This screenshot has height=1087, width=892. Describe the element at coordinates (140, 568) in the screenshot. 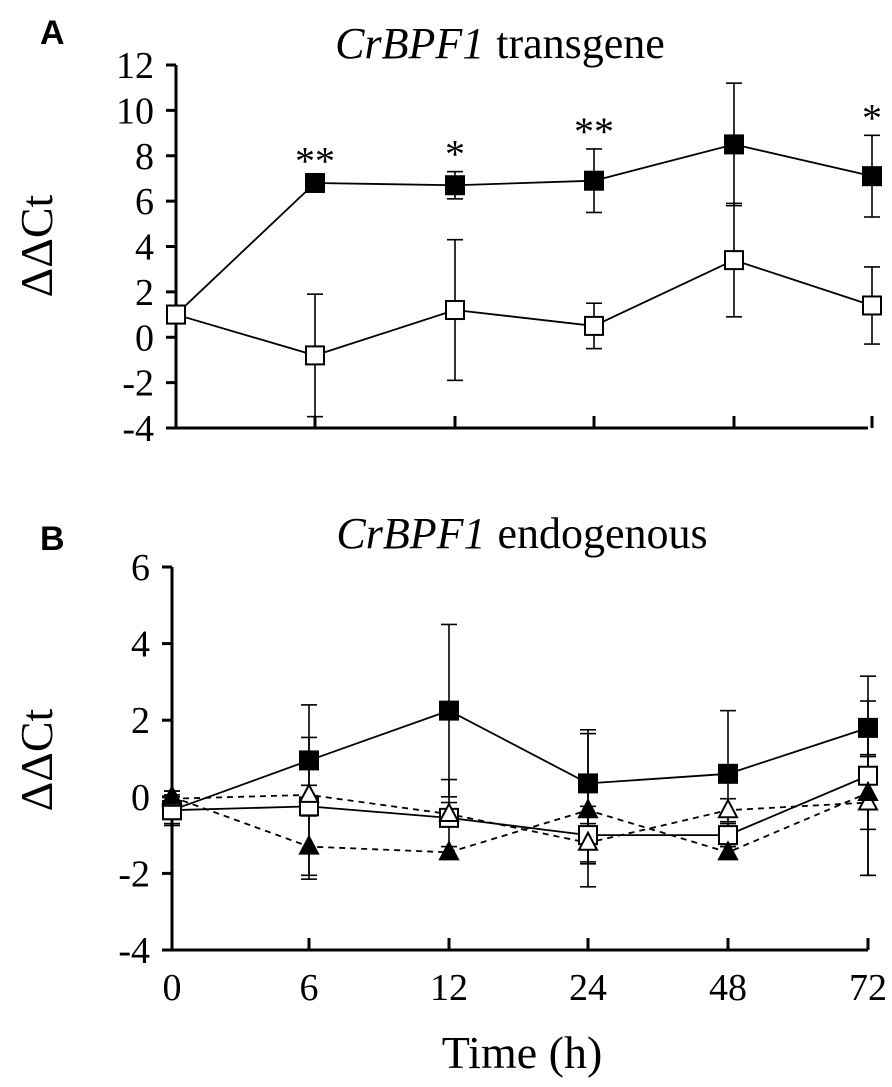

I see `panel-b-y-tick-label: 6` at that location.